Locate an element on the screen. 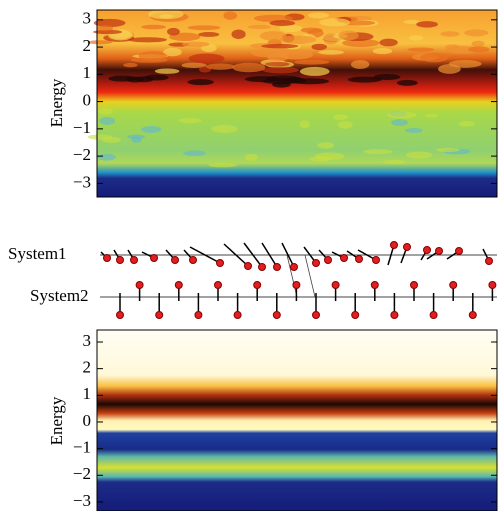  y-tick-label: 0 is located at coordinates (87, 99).